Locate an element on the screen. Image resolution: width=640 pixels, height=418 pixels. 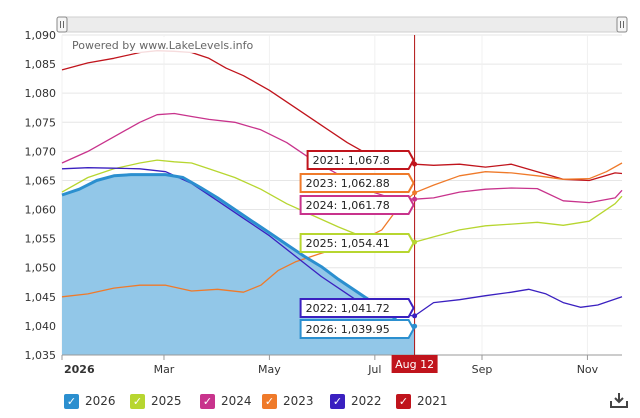
download-button is located at coordinates (619, 400).